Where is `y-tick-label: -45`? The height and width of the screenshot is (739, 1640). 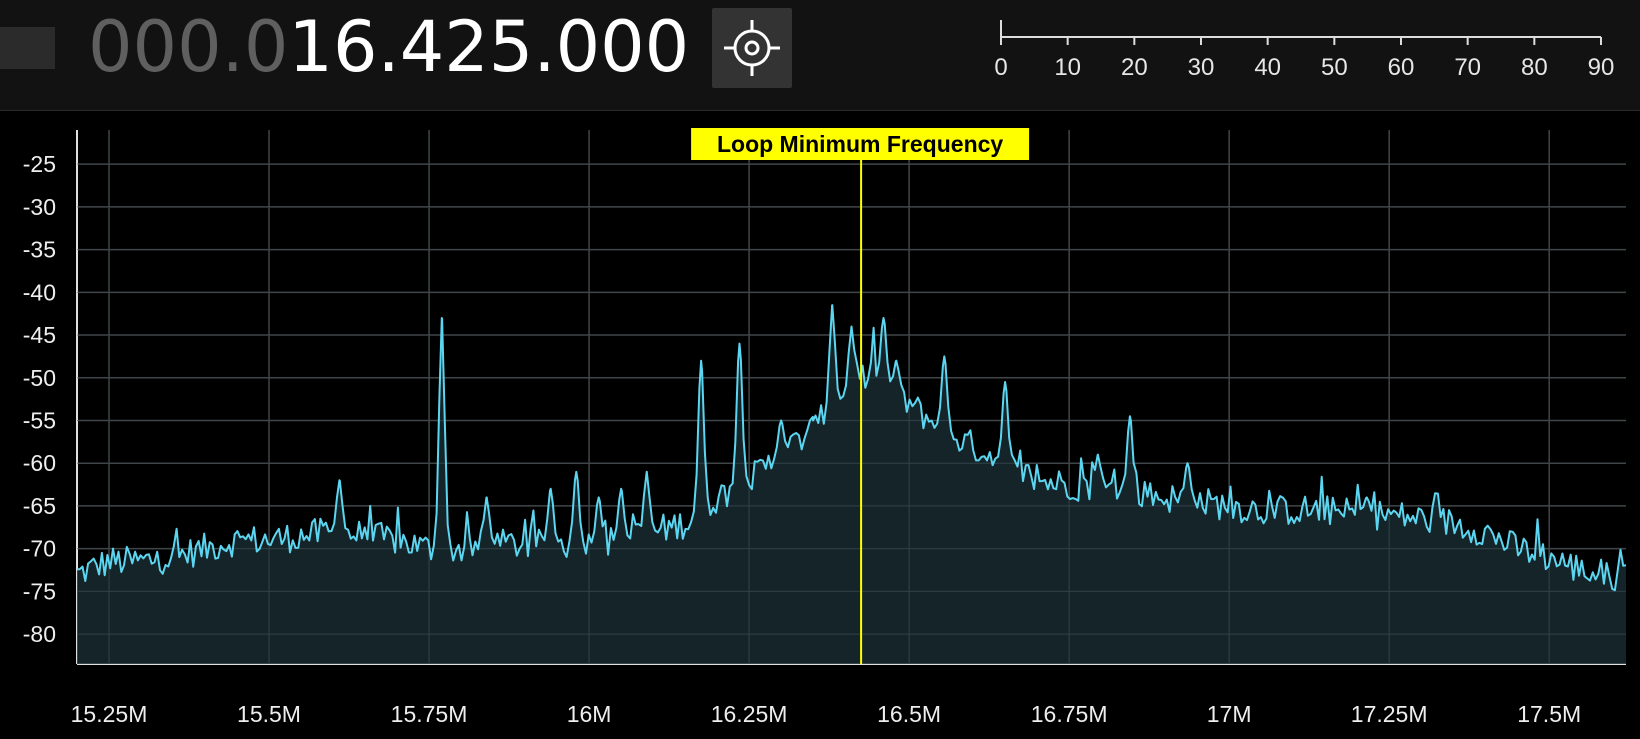
y-tick-label: -45 is located at coordinates (39, 335).